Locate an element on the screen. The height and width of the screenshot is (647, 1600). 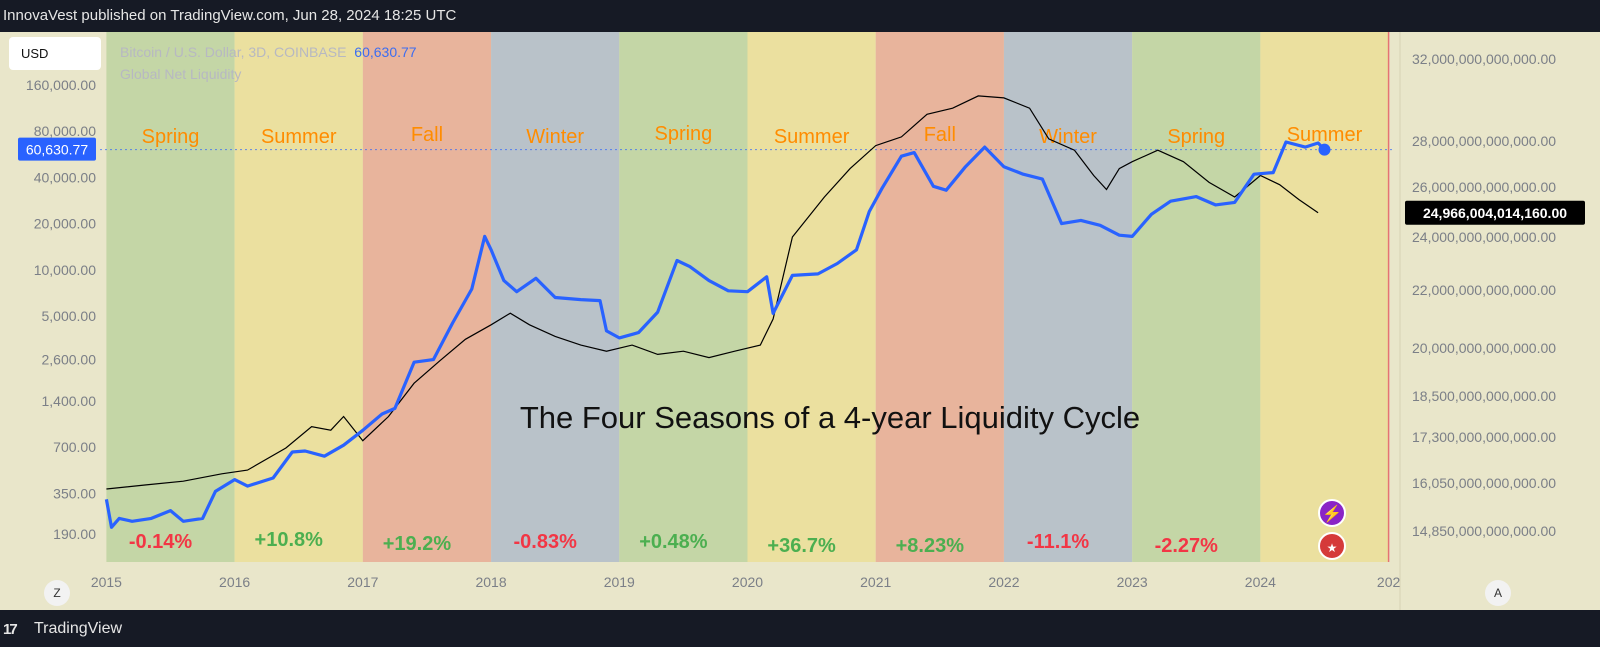
right-current-badge is located at coordinates (1495, 212).